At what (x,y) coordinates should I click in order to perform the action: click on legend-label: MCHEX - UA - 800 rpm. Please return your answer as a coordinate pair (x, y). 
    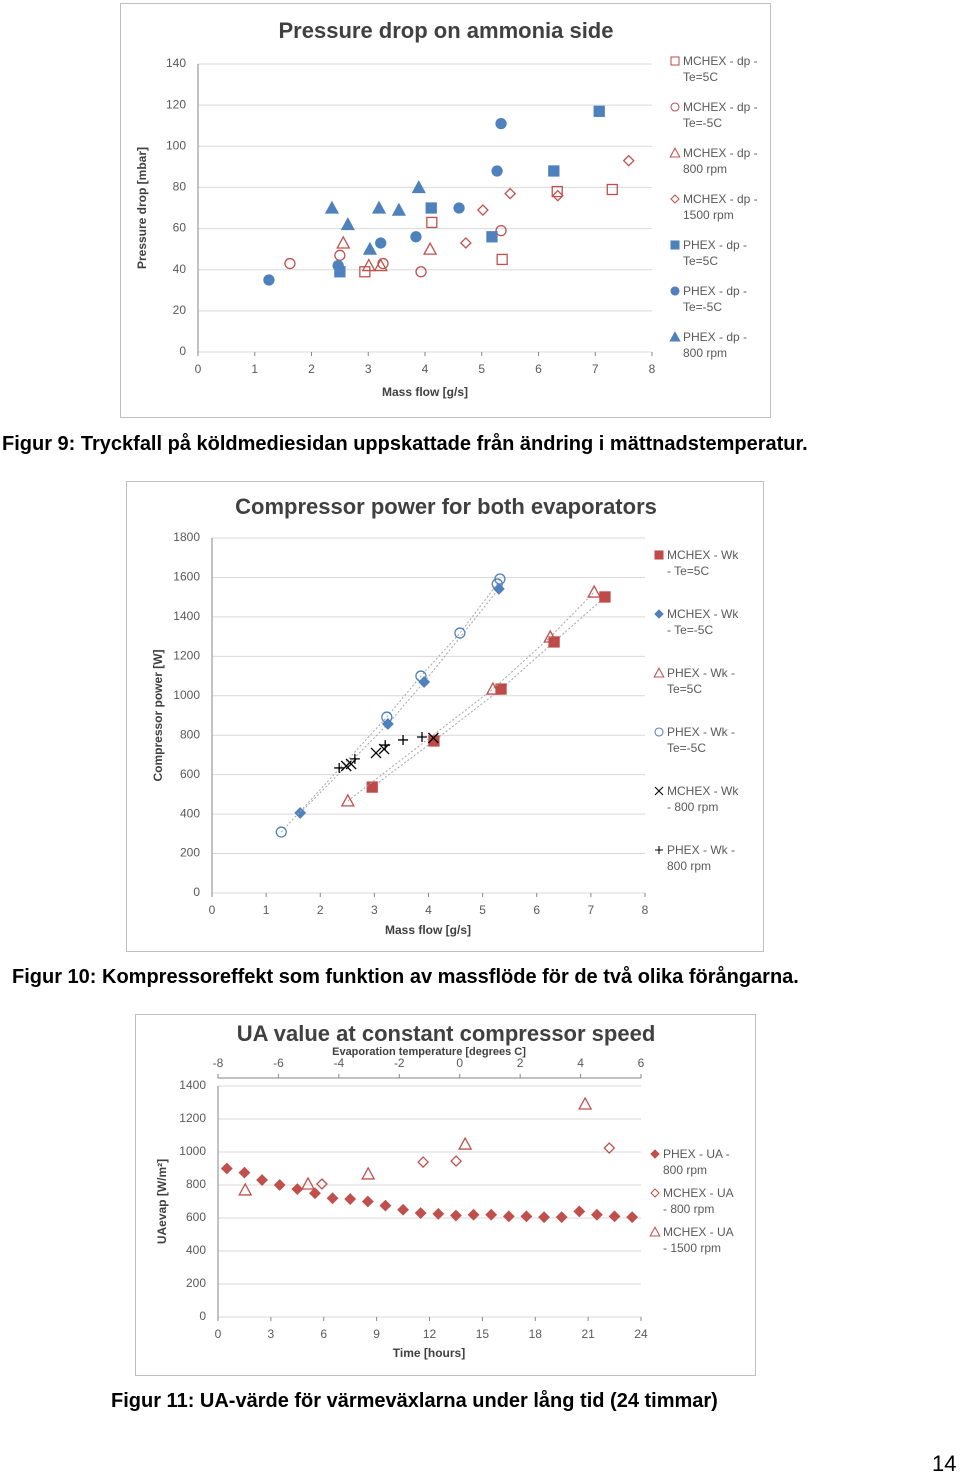
    Looking at the image, I should click on (698, 1201).